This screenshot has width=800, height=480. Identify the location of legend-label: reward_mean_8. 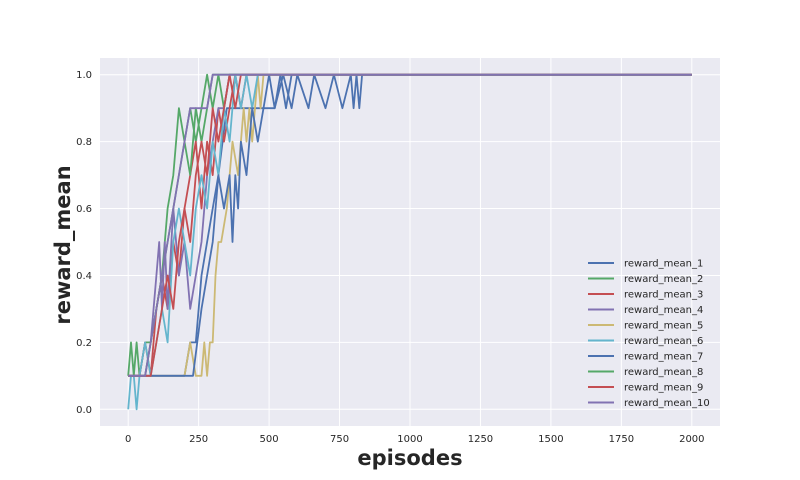
(663, 372).